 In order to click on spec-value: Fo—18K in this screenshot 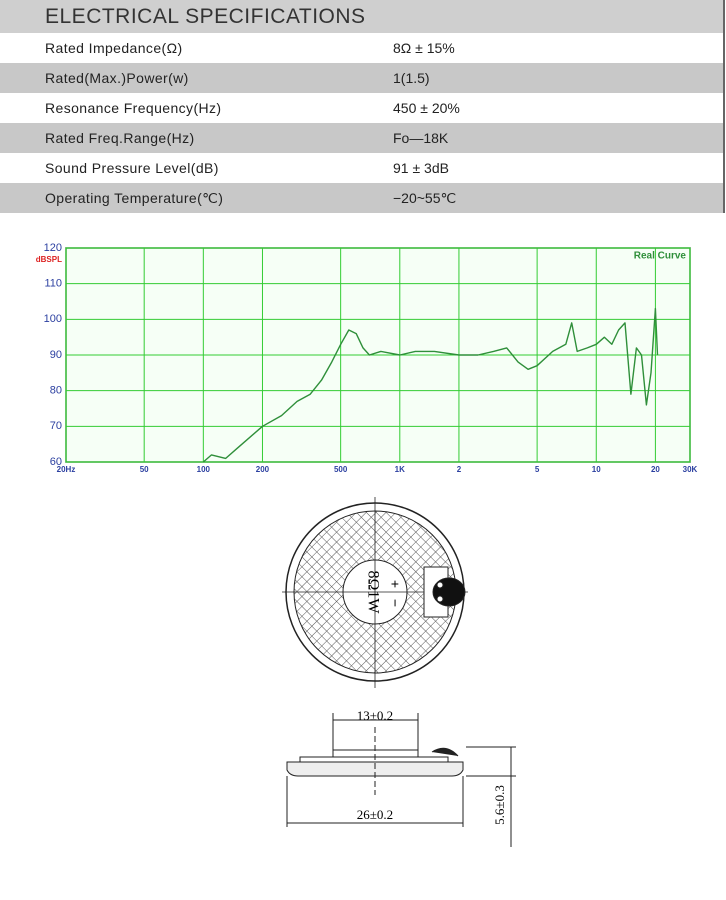, I will do `click(421, 138)`.